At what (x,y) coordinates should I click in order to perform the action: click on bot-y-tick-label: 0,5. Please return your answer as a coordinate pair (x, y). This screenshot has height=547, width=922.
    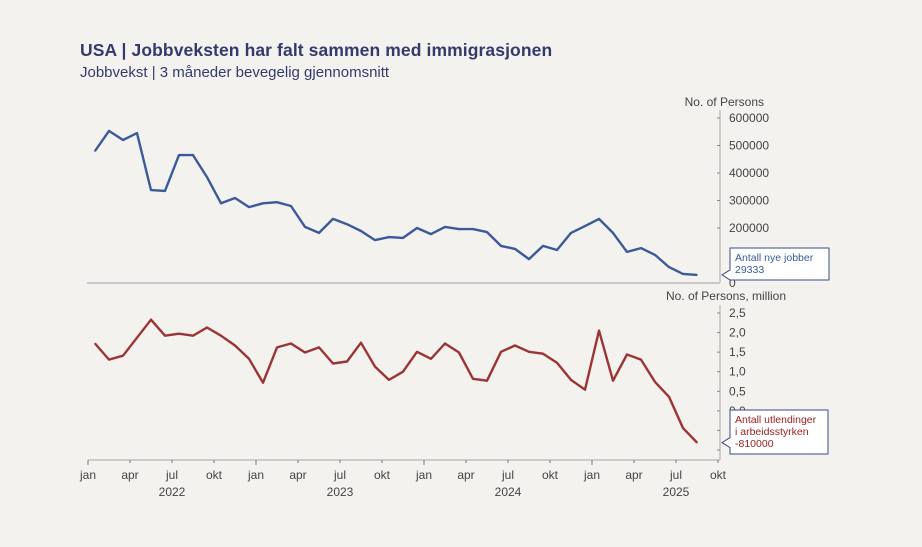
    Looking at the image, I should click on (737, 391).